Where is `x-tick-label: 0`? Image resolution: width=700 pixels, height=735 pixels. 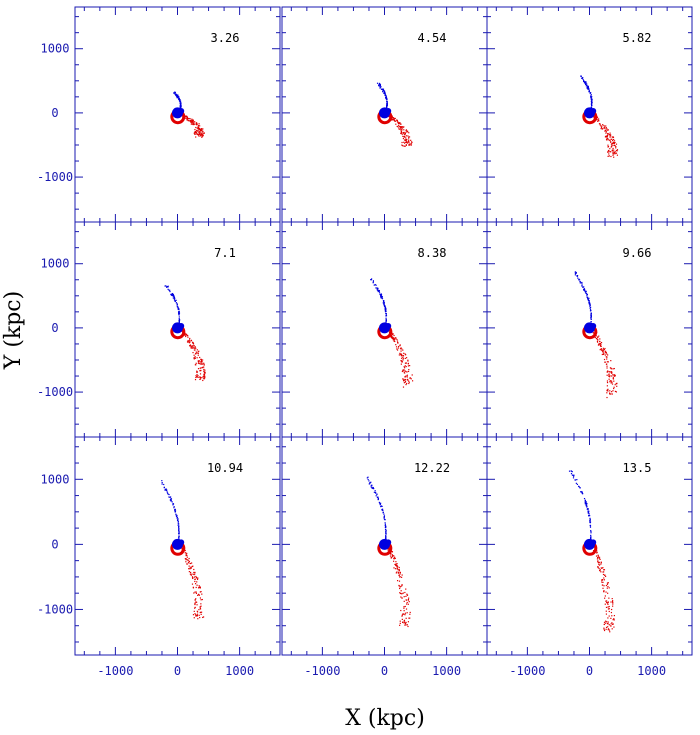
x-tick-label: 0 is located at coordinates (177, 671).